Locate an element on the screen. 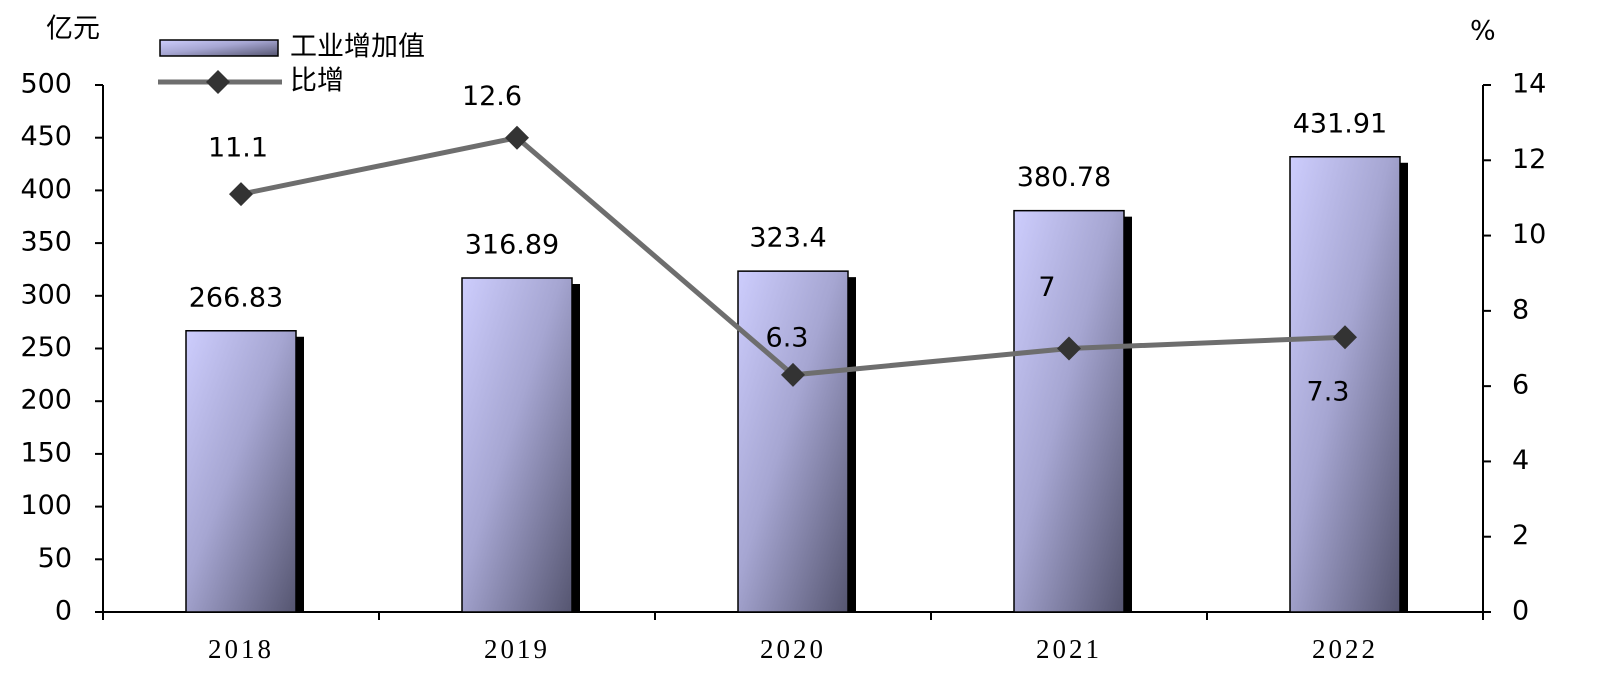 The height and width of the screenshot is (688, 1601). bar-value-label: 323.4 is located at coordinates (787, 238).